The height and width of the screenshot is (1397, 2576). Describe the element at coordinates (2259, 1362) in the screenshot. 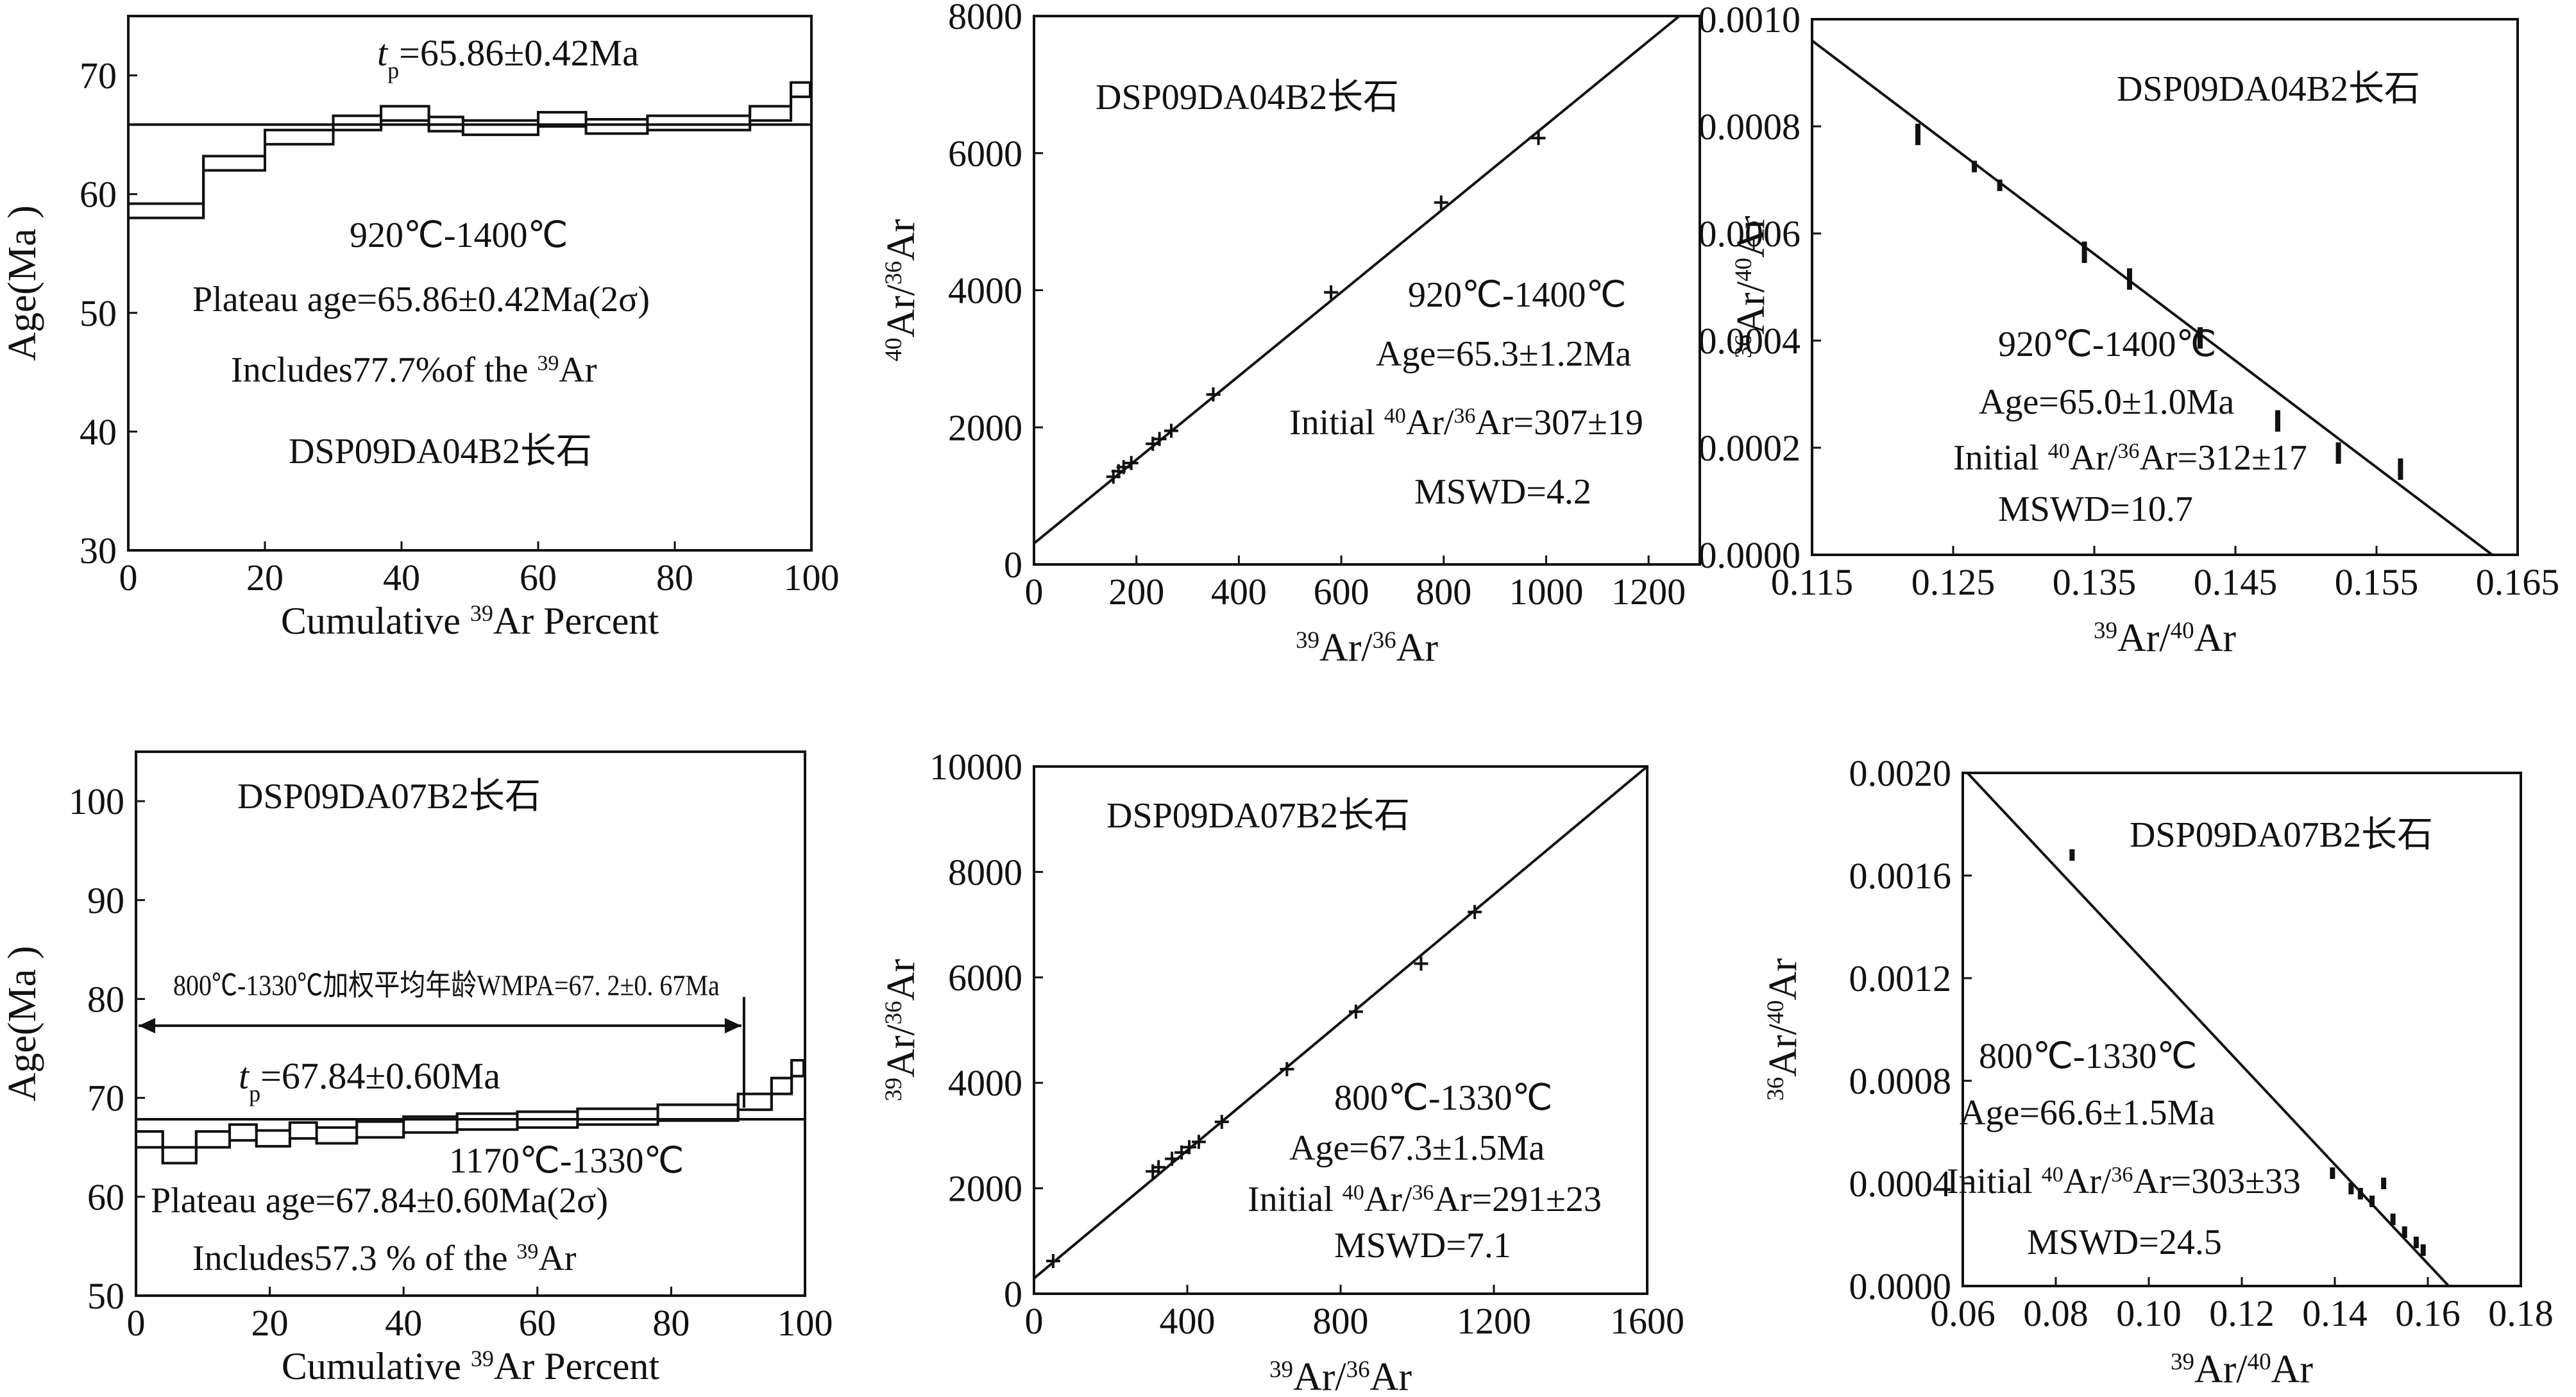

I see `x-axis-label-part: 40` at that location.